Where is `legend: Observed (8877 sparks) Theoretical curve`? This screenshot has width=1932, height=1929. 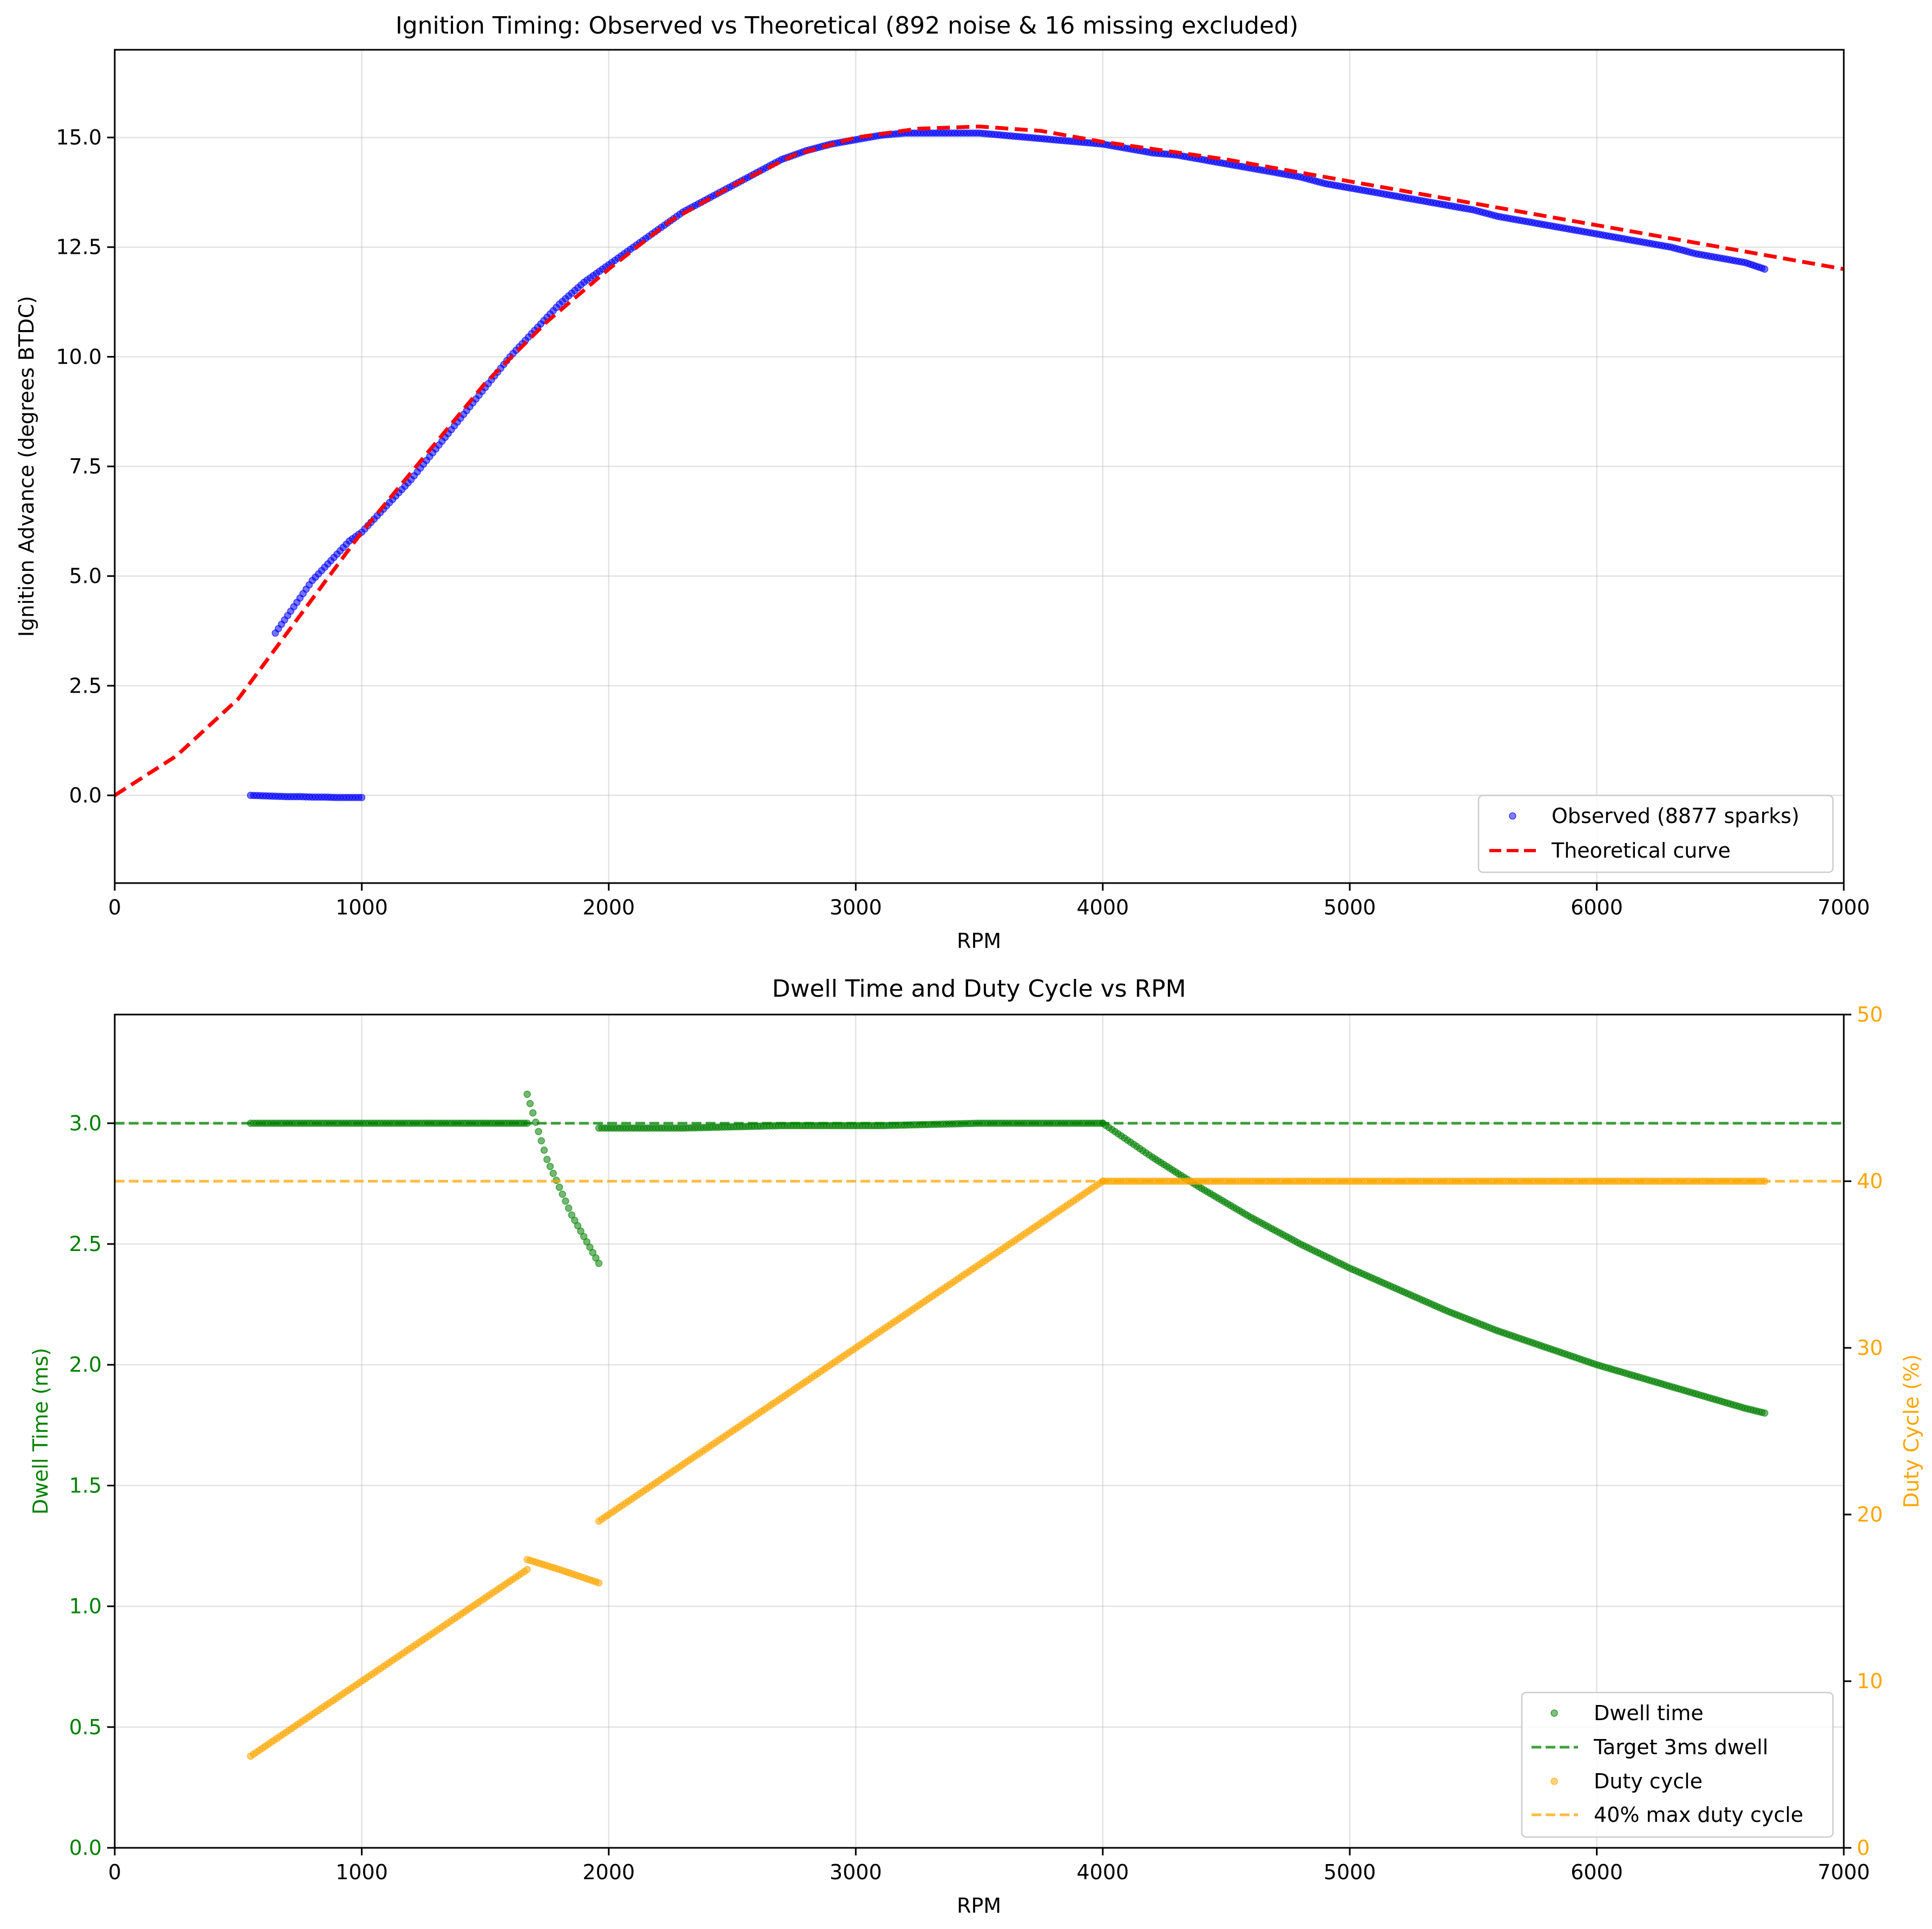
legend: Observed (8877 sparks) Theoretical curve is located at coordinates (1655, 834).